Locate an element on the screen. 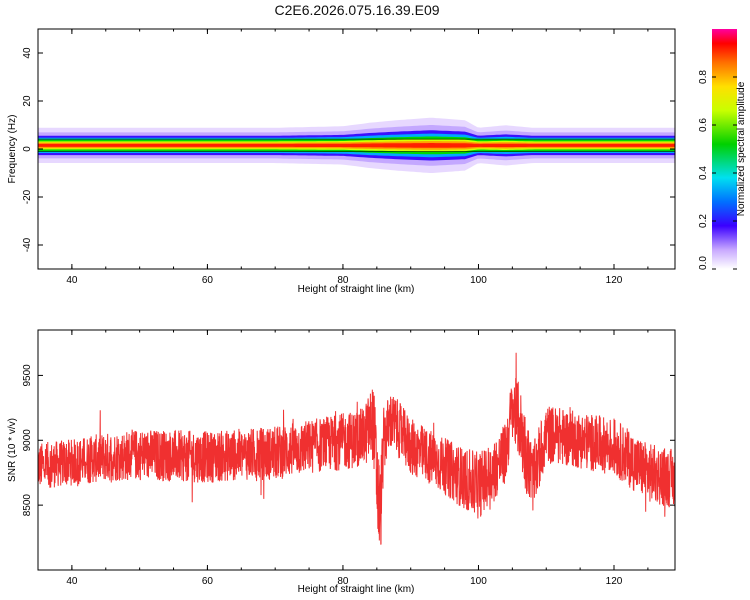  spectrogram-ytick-label: -20 is located at coordinates (27, 196).